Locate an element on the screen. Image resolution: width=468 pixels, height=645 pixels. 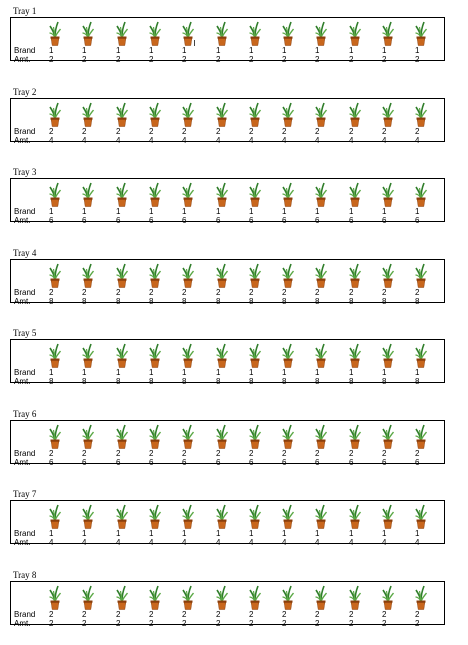
stray-mark is located at coordinates (194, 43).